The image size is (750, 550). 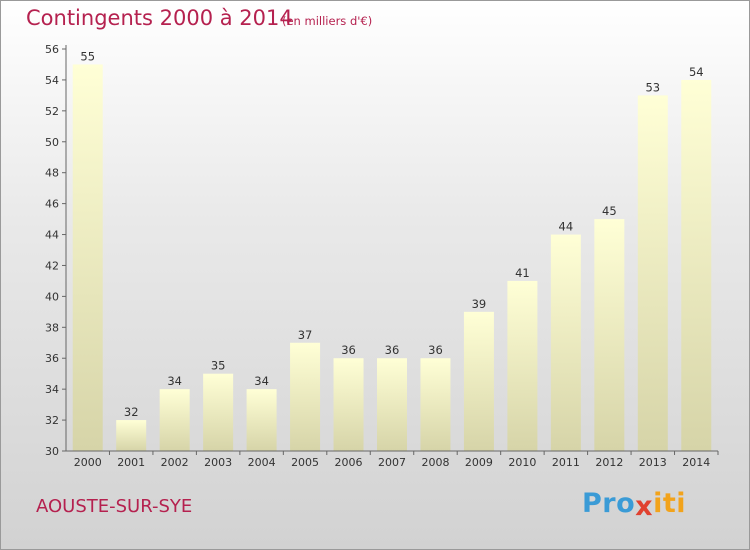 I want to click on bar-2000, so click(x=87, y=257).